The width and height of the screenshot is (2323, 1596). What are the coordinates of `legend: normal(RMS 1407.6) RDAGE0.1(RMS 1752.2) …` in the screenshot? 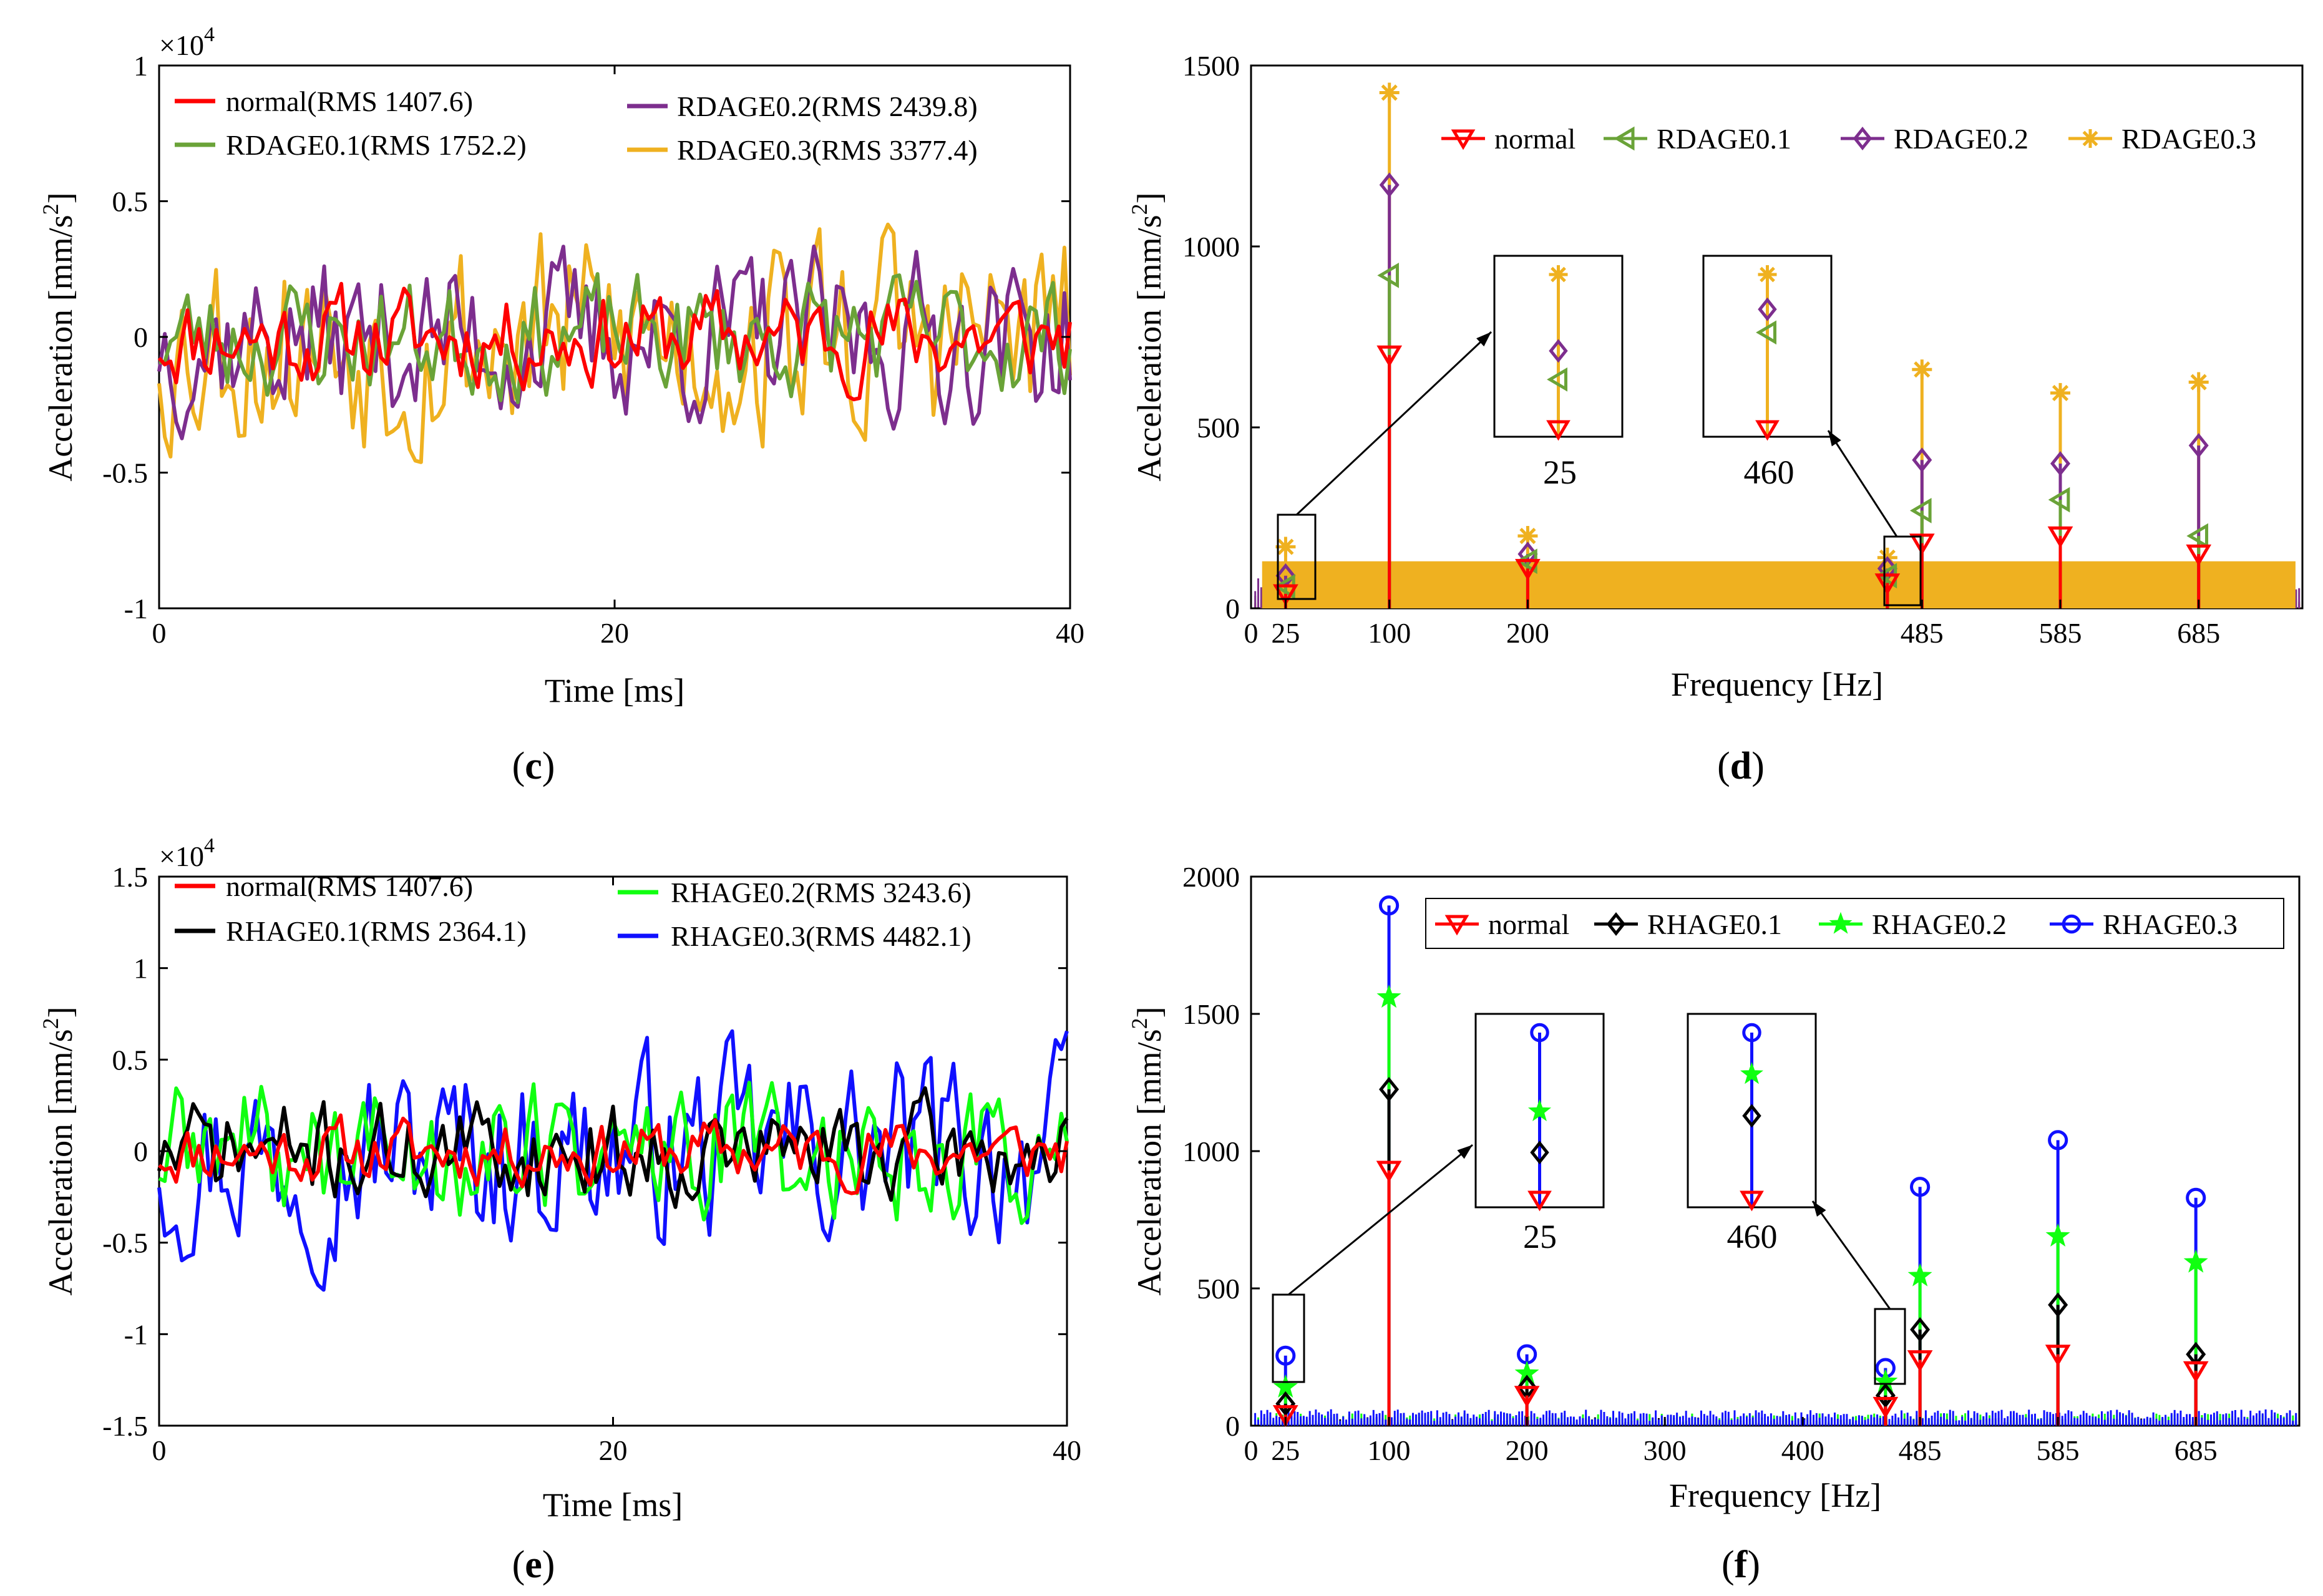 It's located at (576, 125).